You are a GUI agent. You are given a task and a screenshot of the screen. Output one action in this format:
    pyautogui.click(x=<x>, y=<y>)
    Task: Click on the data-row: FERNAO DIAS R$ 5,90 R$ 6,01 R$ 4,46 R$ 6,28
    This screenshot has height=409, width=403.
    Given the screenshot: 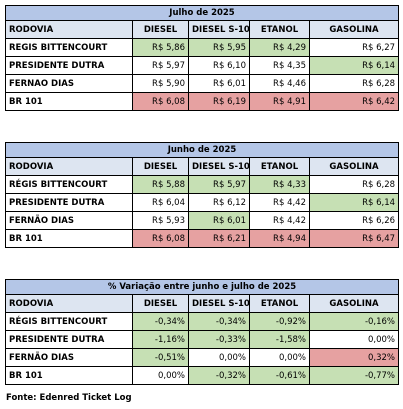 What is the action you would take?
    pyautogui.click(x=202, y=83)
    